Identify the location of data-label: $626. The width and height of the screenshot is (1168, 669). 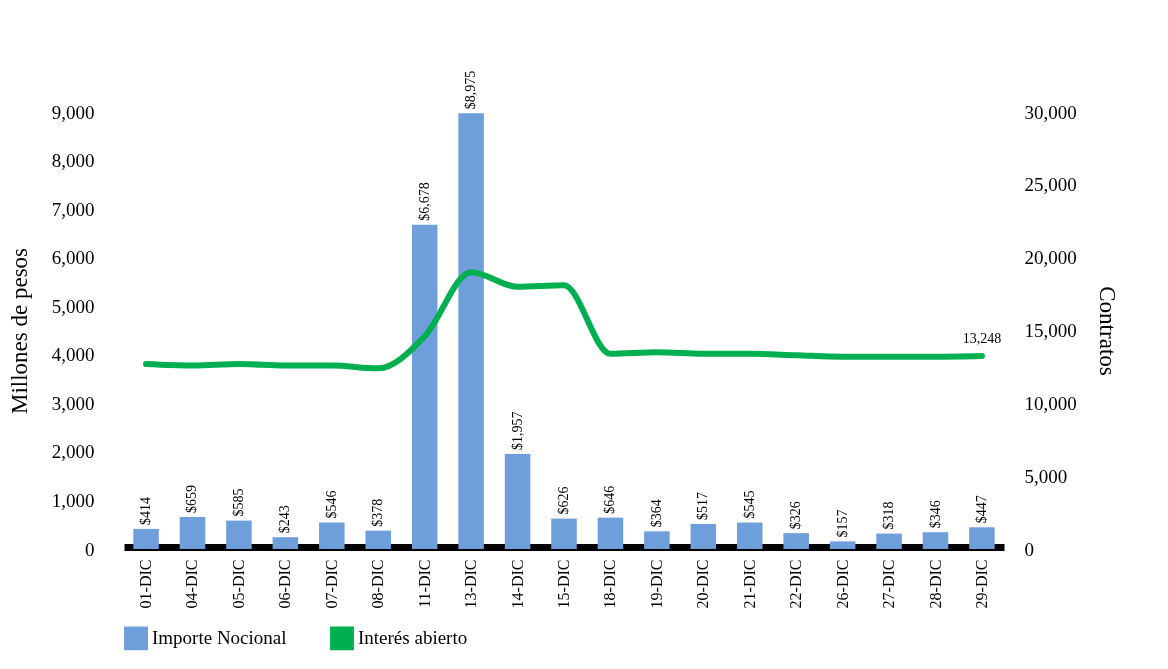
(563, 500).